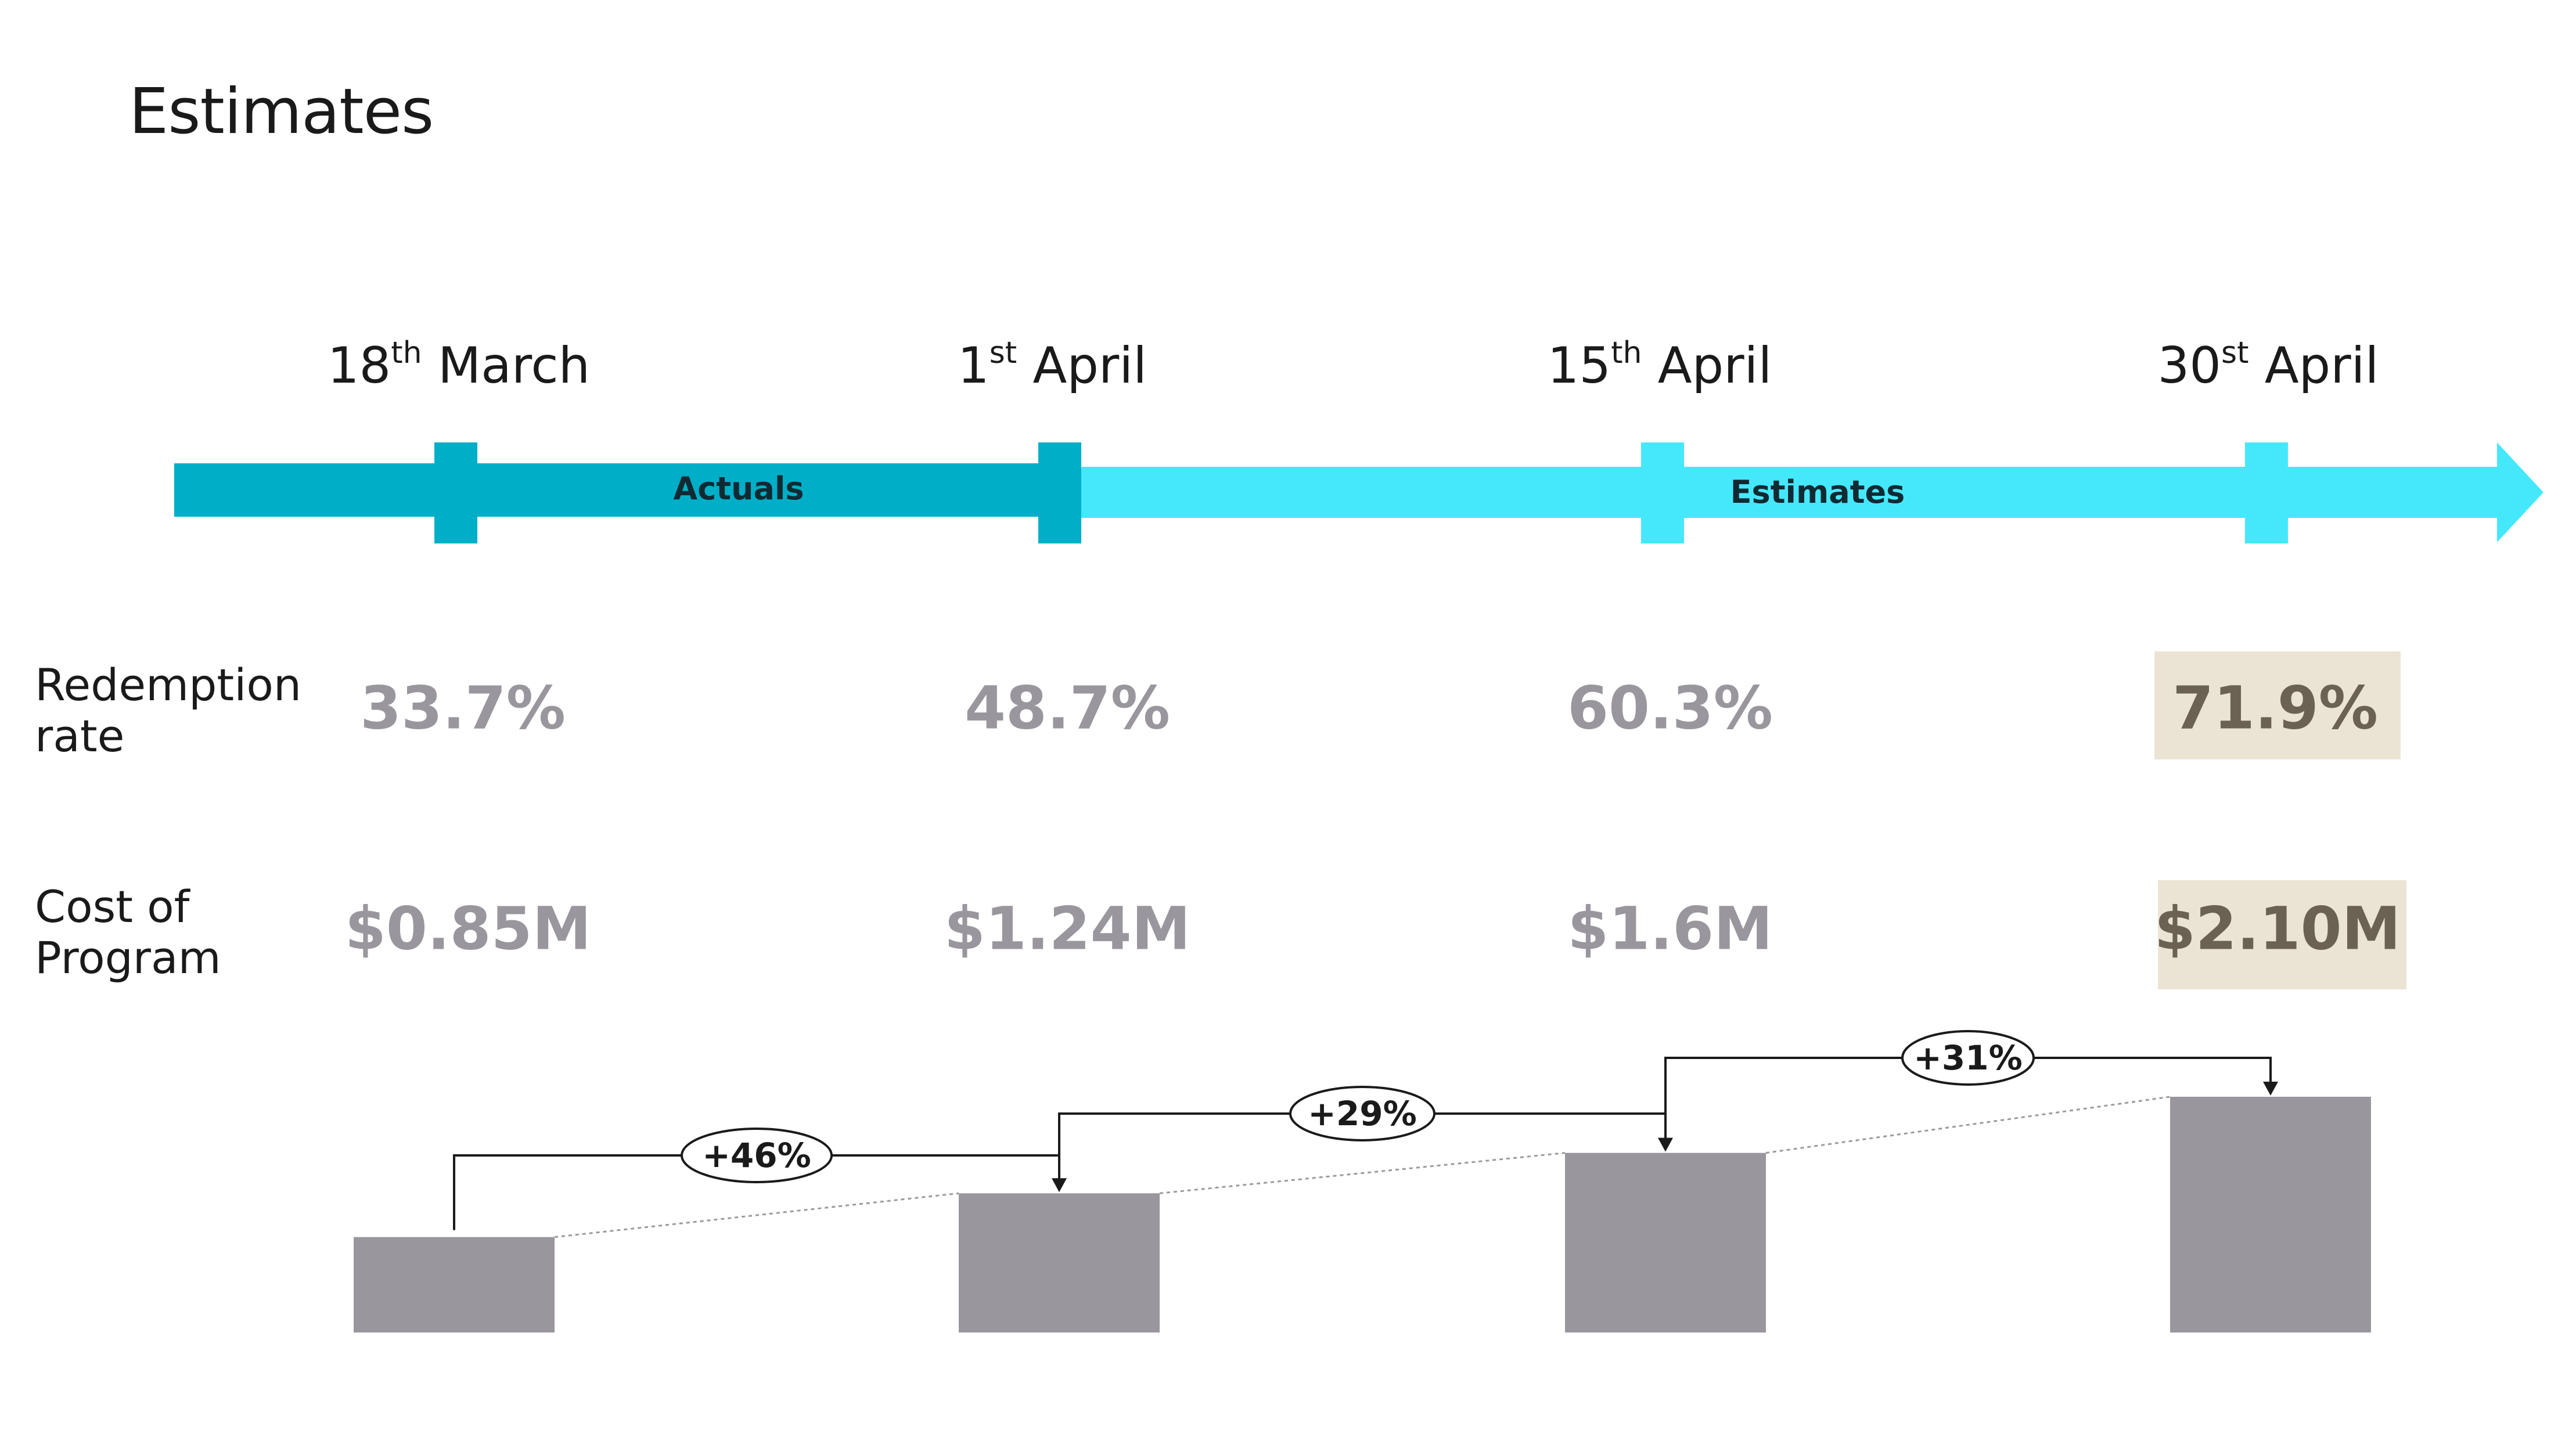 The height and width of the screenshot is (1437, 2576). I want to click on change-label: +46%, so click(756, 1155).